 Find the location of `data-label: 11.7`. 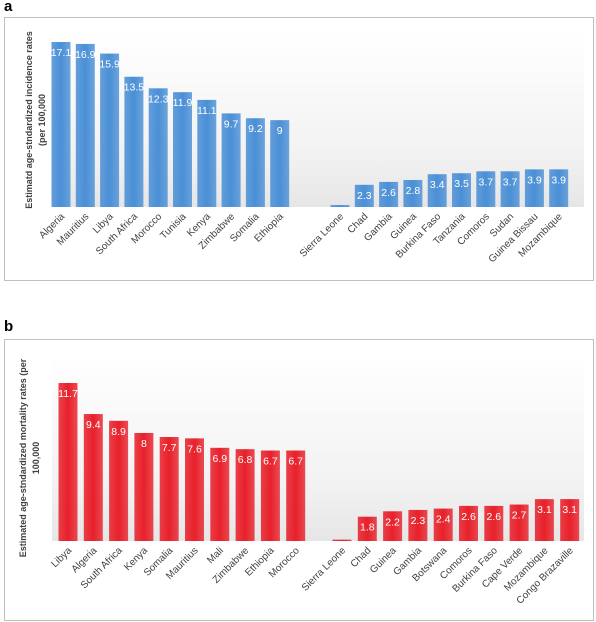

data-label: 11.7 is located at coordinates (68, 394).